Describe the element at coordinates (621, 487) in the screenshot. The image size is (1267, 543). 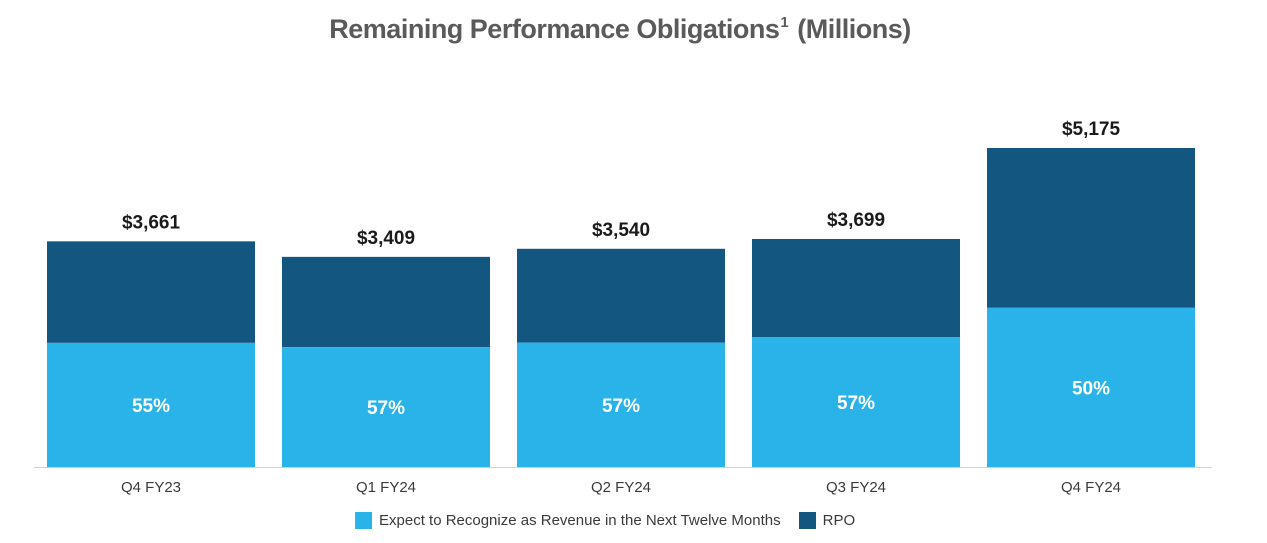
I see `x-tick-label: Q2 FY24` at that location.